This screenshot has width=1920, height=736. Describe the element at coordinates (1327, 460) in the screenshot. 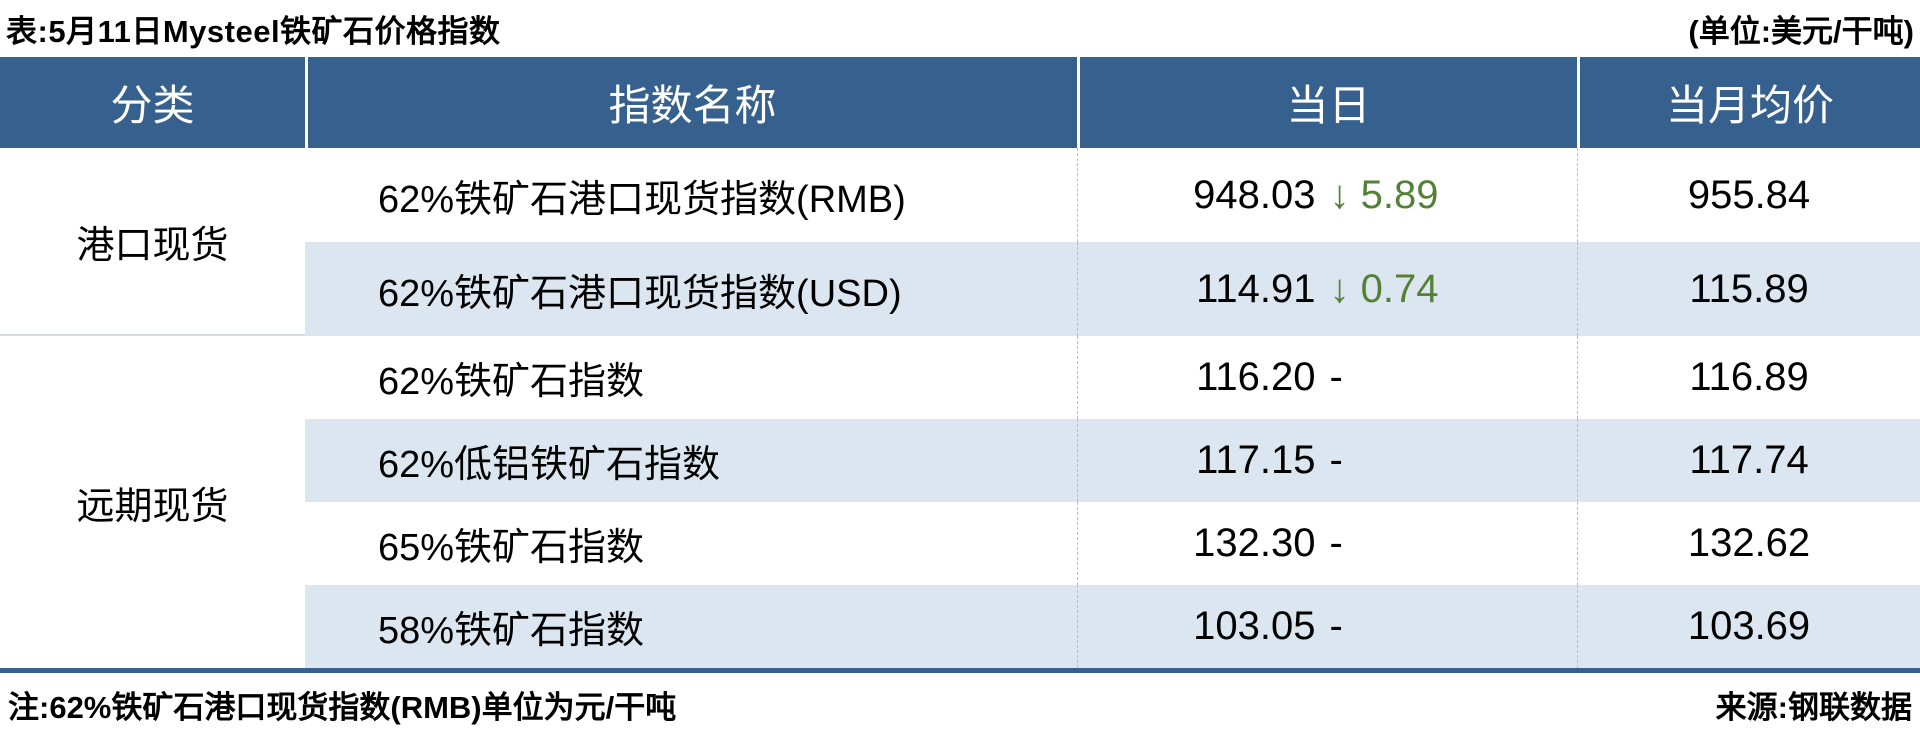

I see `daily-value-cell: 117.15 -` at that location.